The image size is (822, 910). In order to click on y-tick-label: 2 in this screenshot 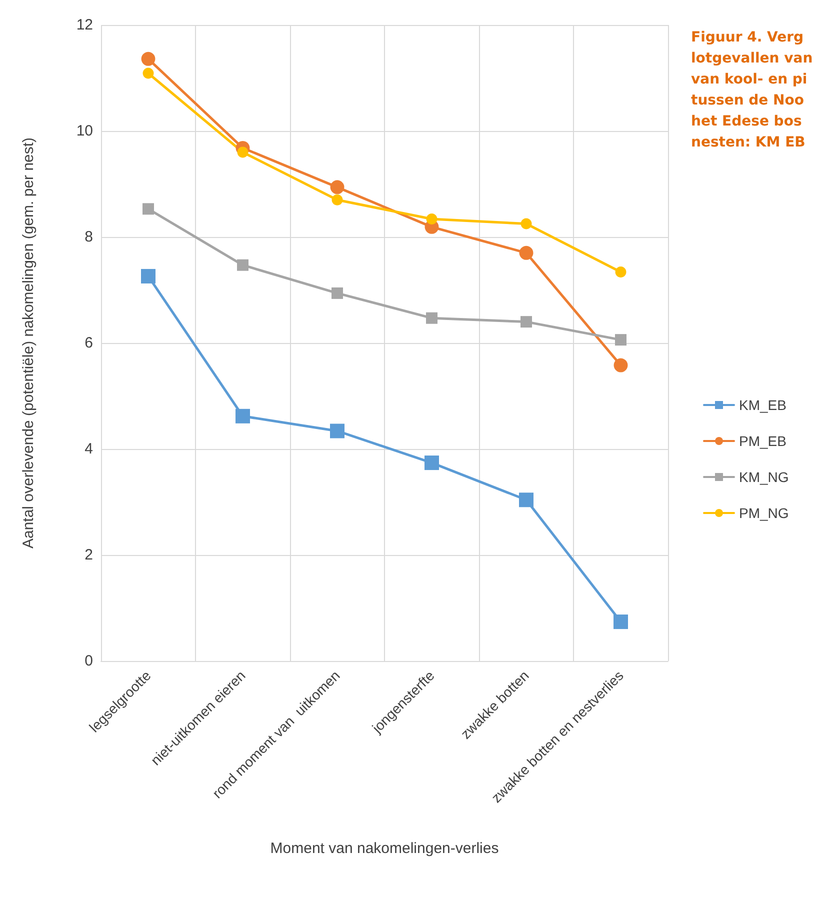, I will do `click(88, 555)`.